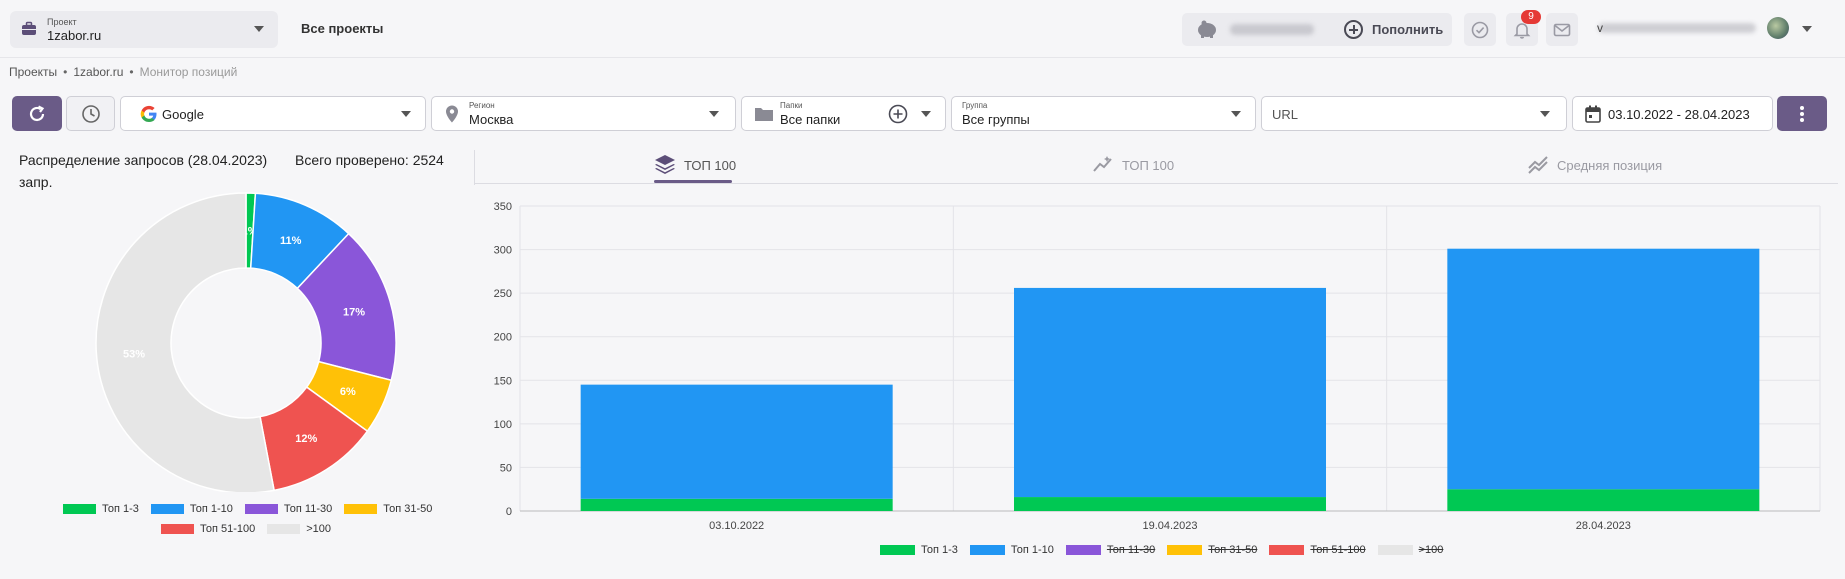 This screenshot has height=579, width=1845. What do you see at coordinates (1156, 183) in the screenshot?
I see `tabs-divider` at bounding box center [1156, 183].